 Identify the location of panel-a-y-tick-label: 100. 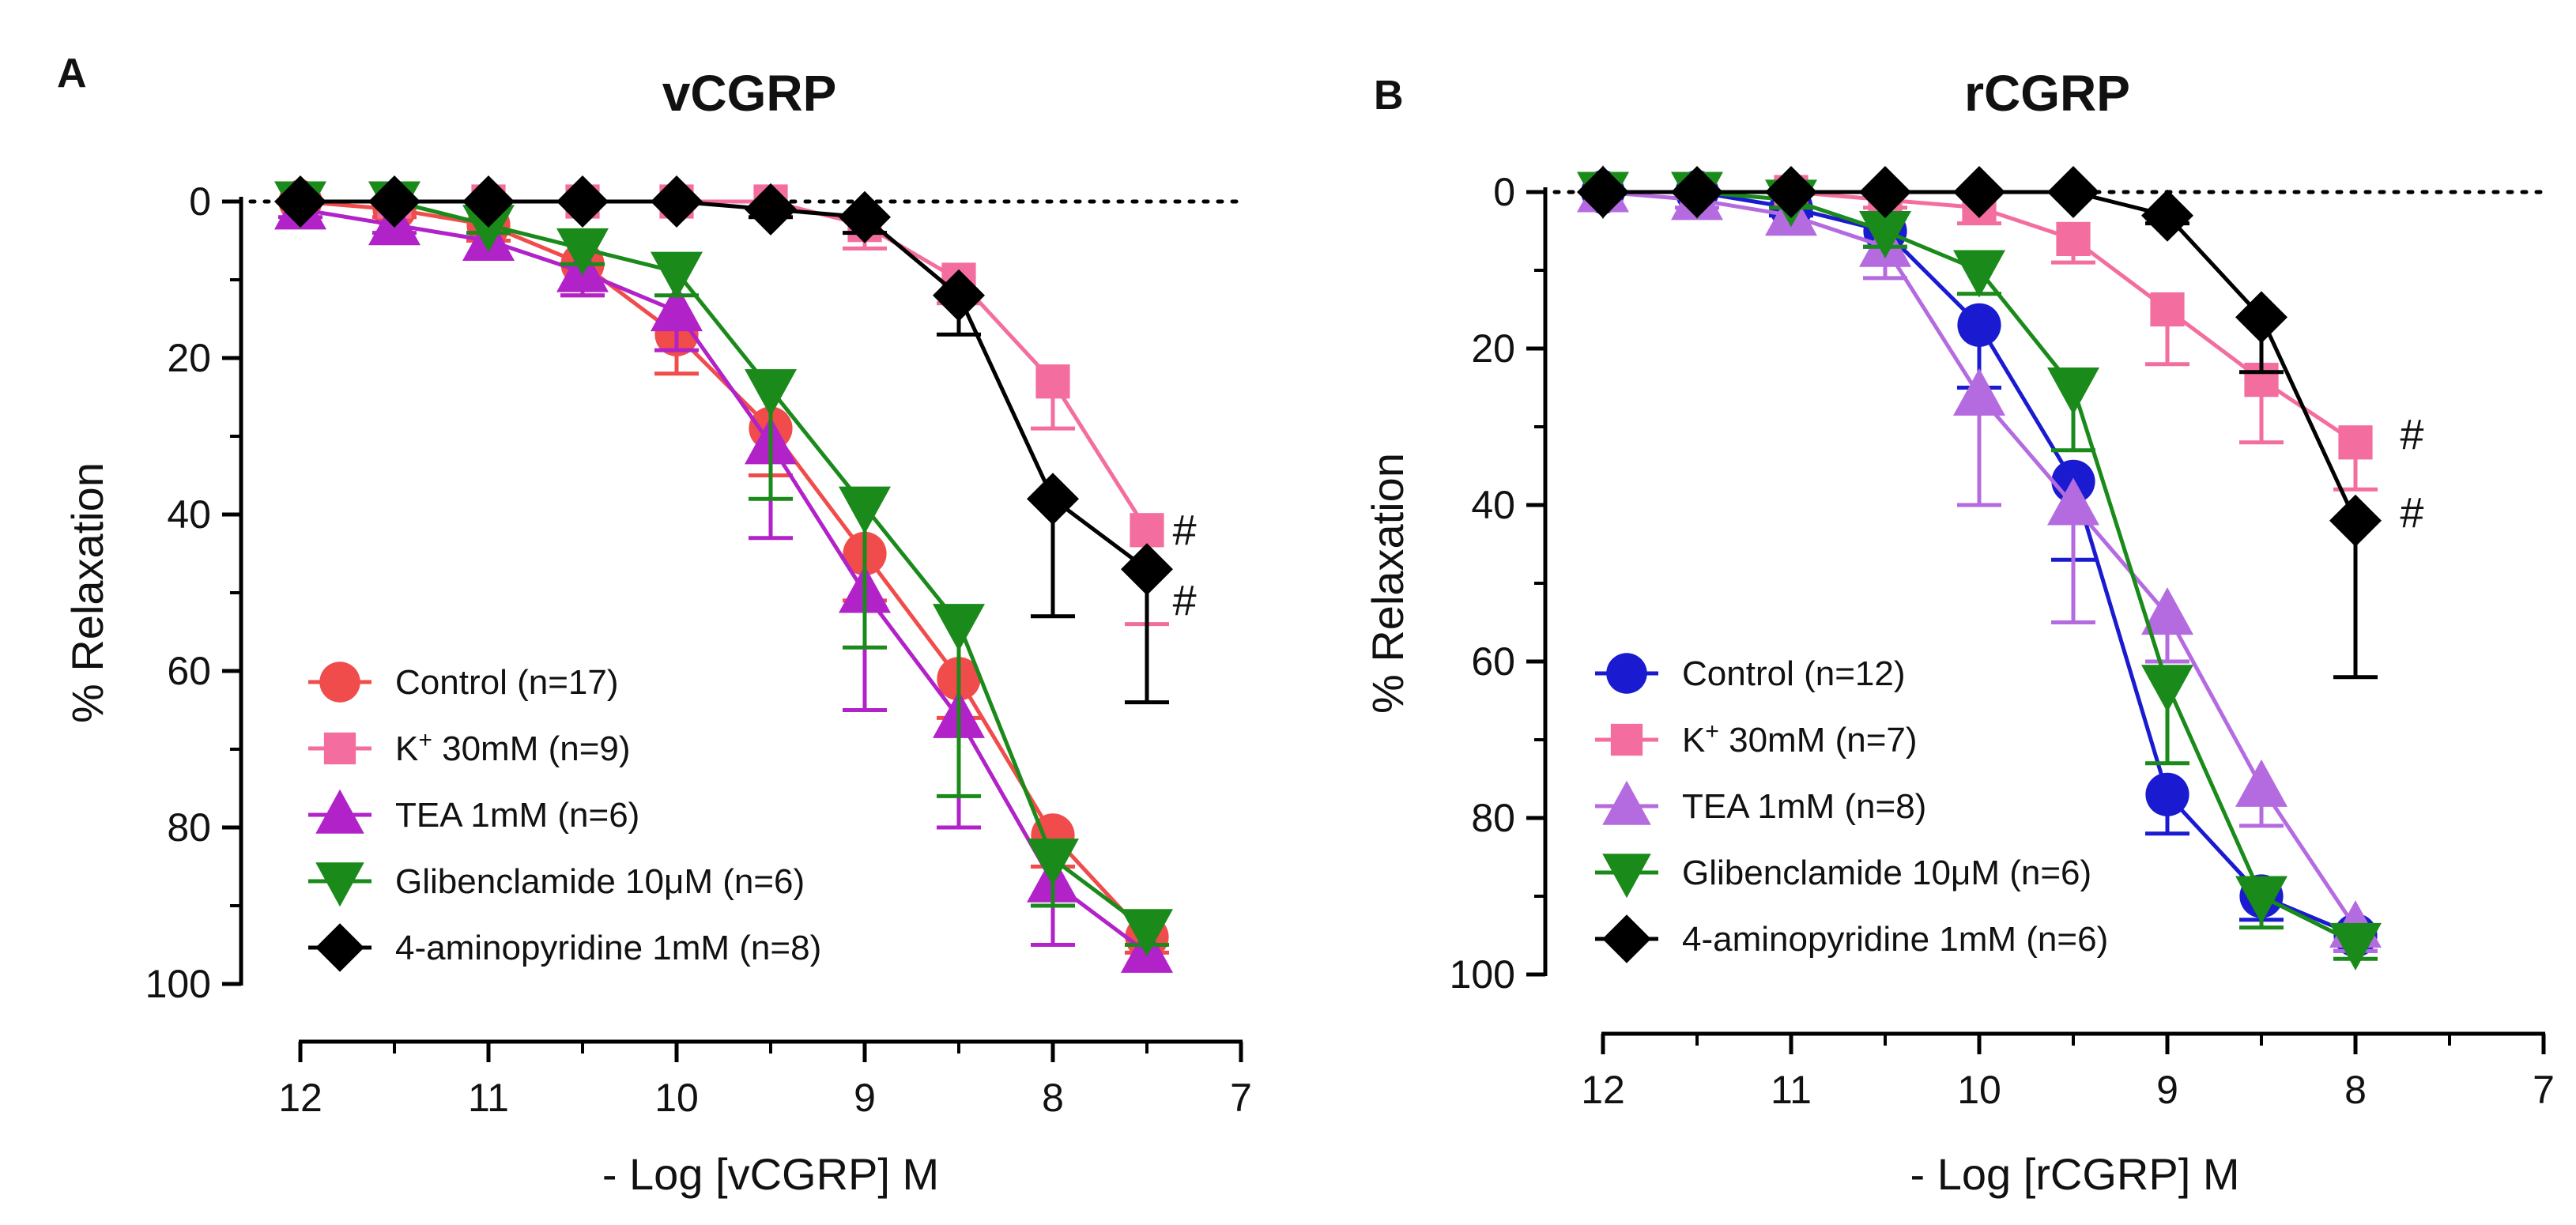
(178, 984).